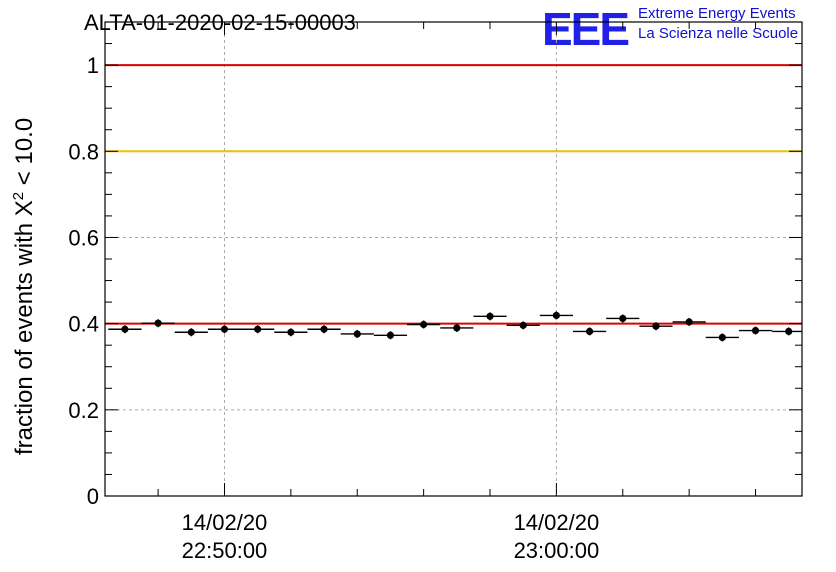 The width and height of the screenshot is (836, 572). What do you see at coordinates (557, 550) in the screenshot?
I see `x-tick-label-time: 23:00:00` at bounding box center [557, 550].